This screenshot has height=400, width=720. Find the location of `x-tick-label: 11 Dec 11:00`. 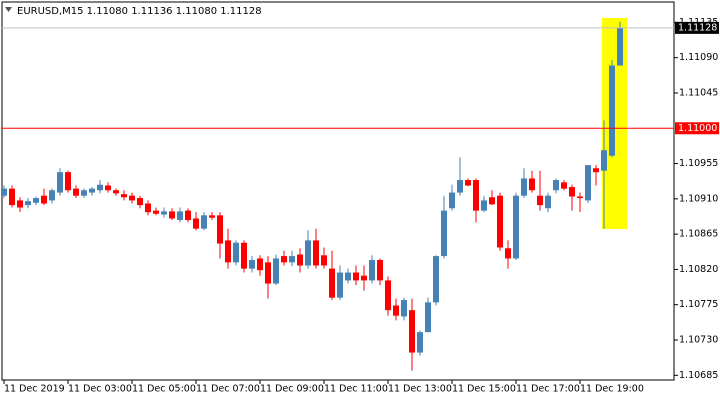

x-tick-label: 11 Dec 11:00 is located at coordinates (356, 389).